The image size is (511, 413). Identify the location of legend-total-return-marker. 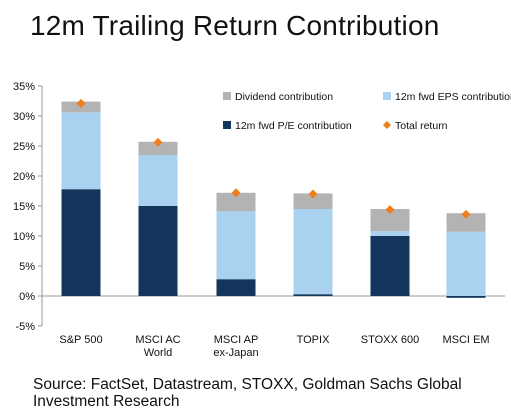
(387, 125).